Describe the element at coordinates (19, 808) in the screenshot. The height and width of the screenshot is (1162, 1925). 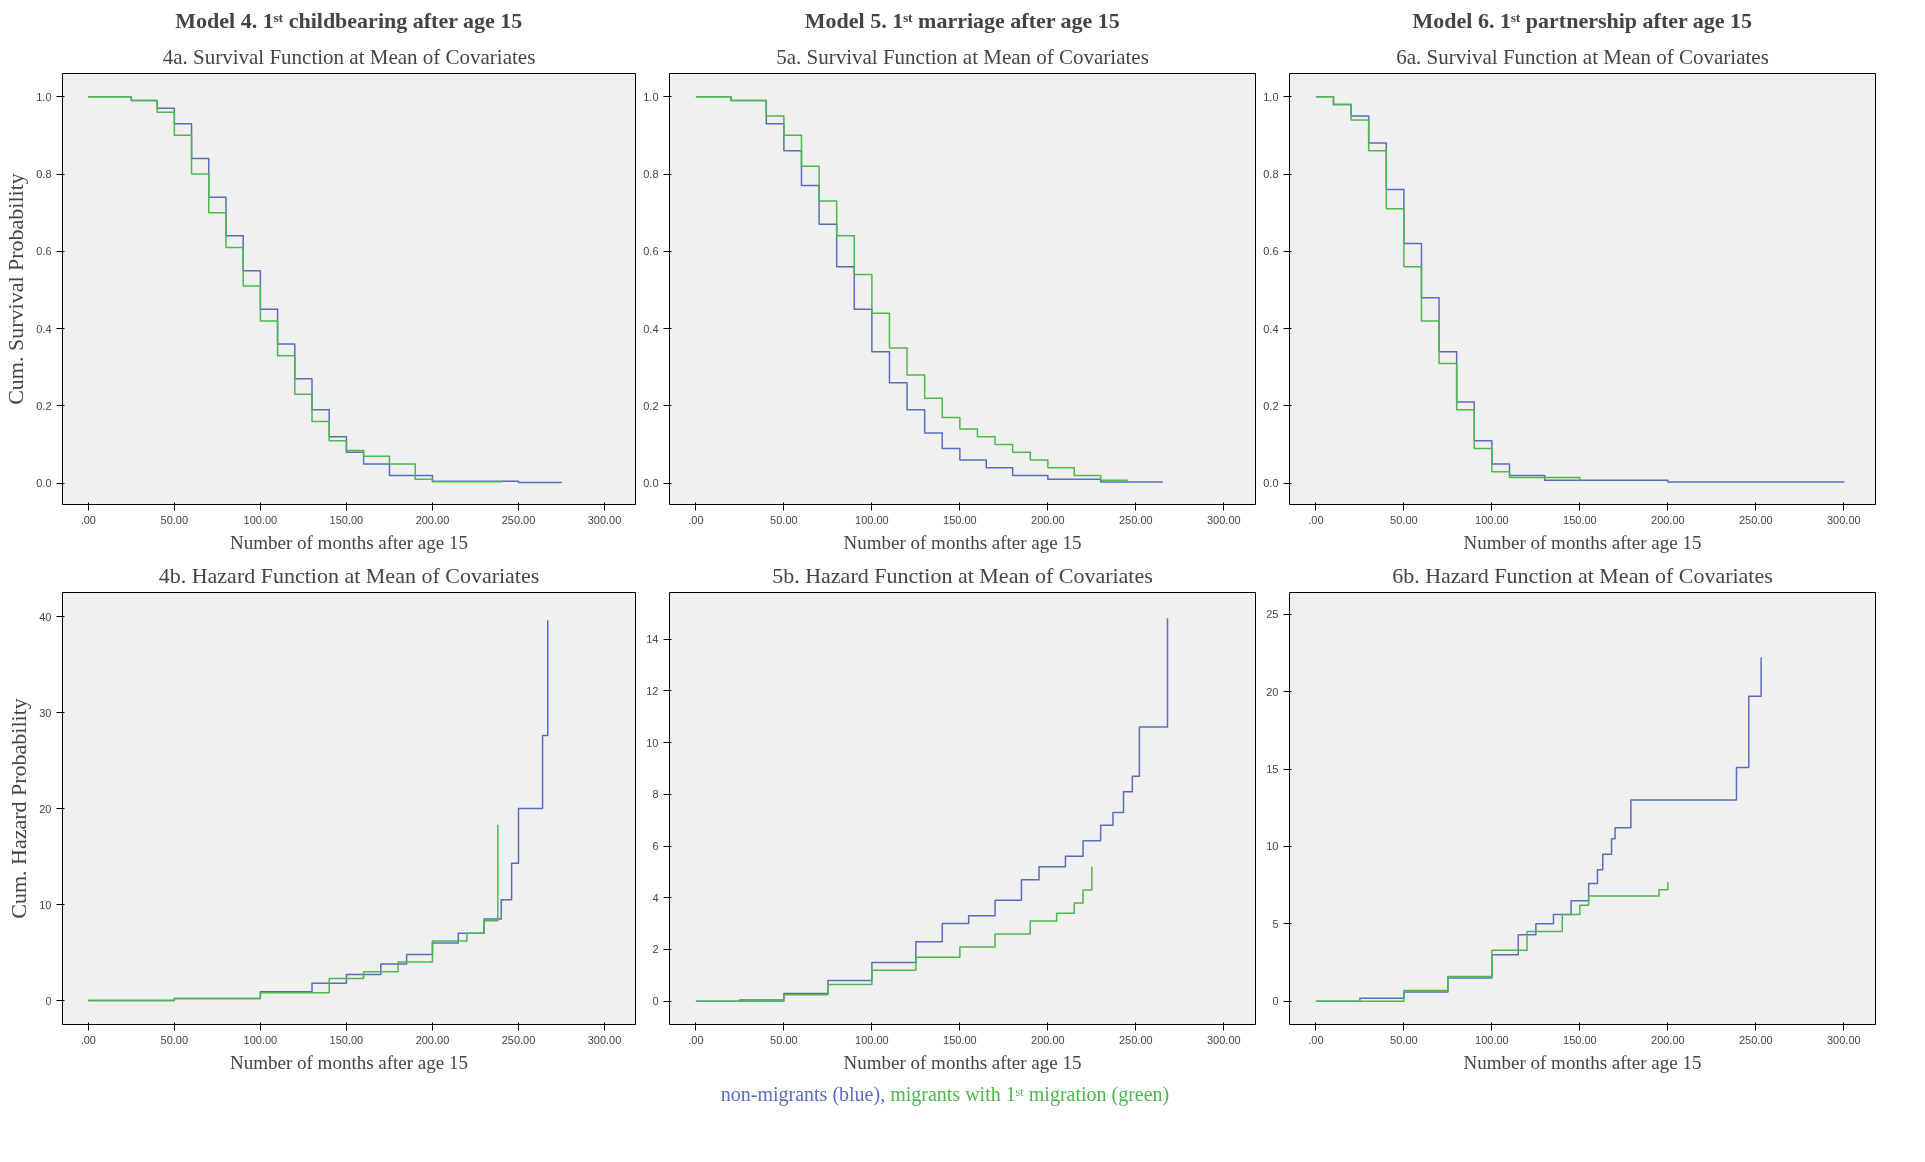
I see `y-axis-title: Cum. Hazard Probability` at that location.